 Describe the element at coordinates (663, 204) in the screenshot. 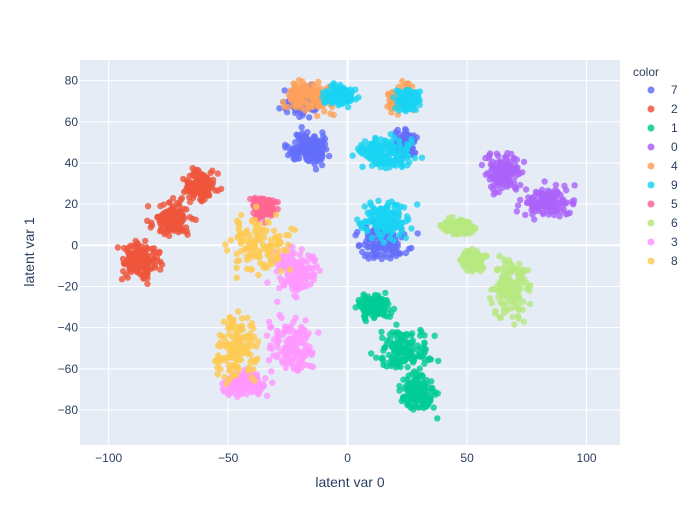

I see `legend-item: 5` at that location.